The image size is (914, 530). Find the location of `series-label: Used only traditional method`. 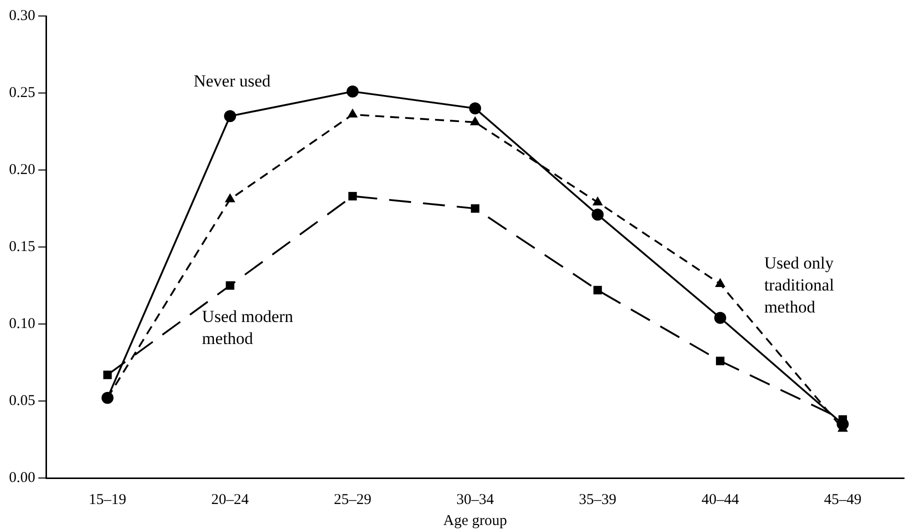

series-label: Used only traditional method is located at coordinates (799, 284).